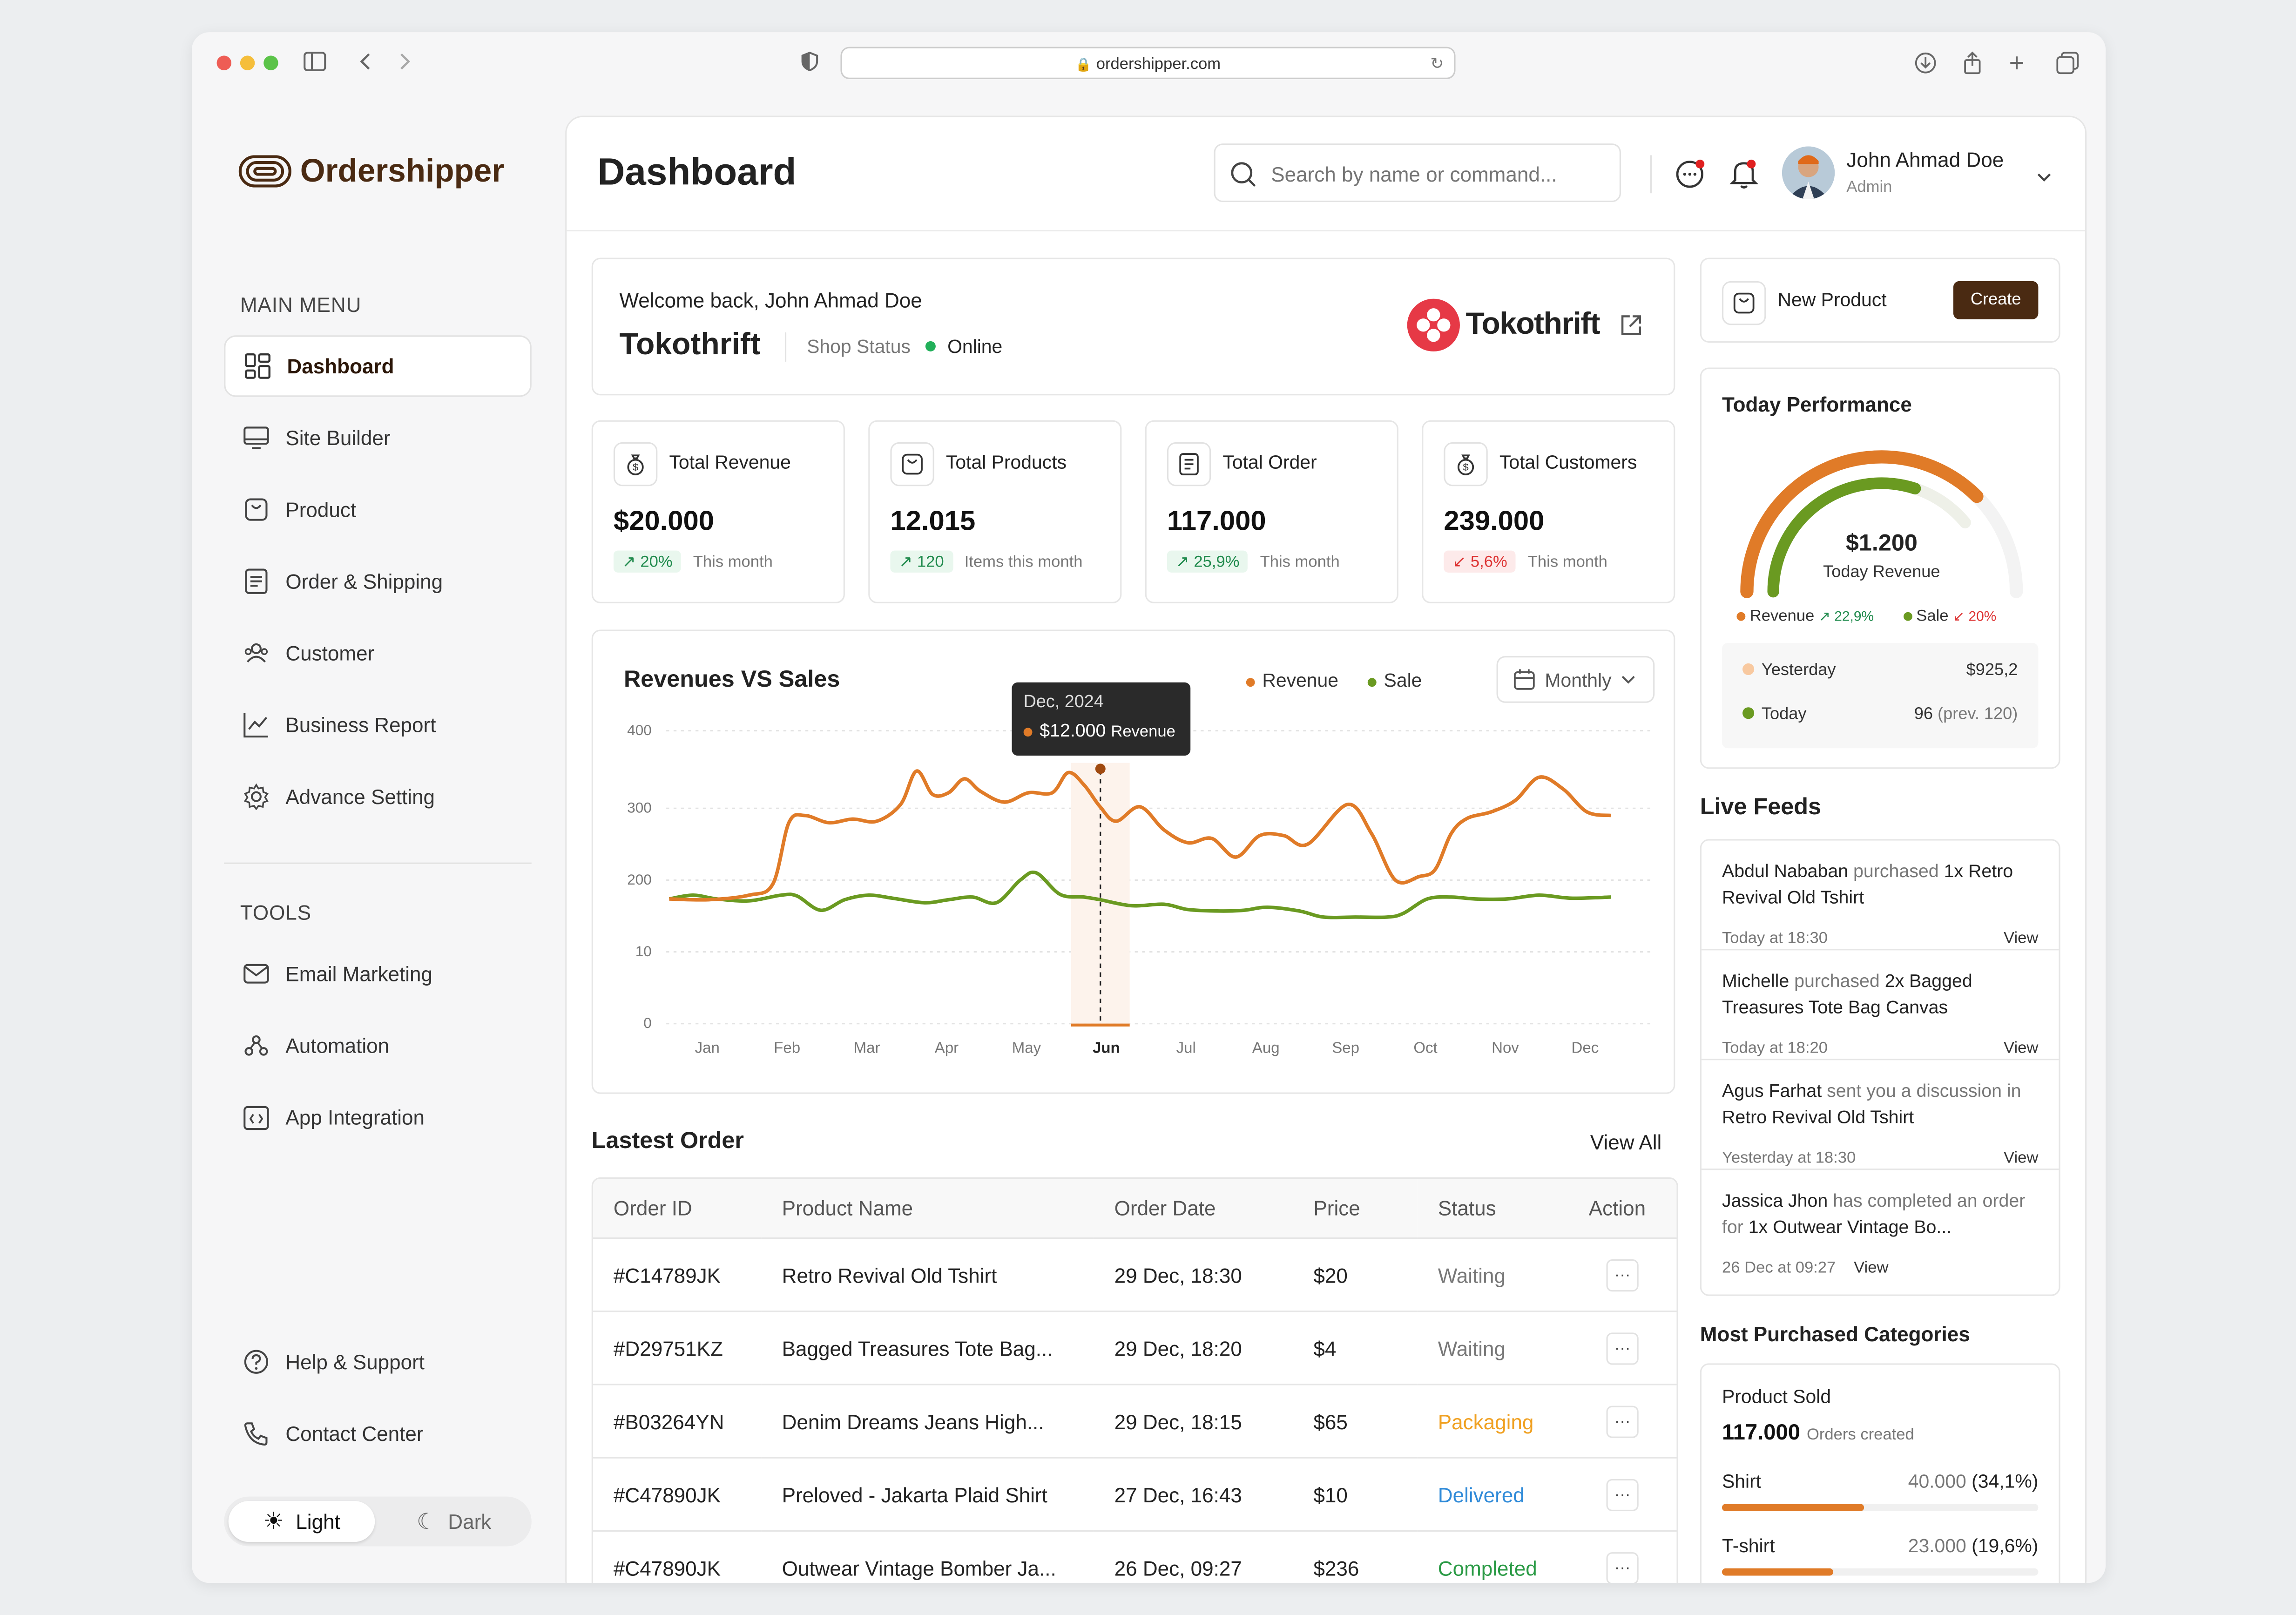  Describe the element at coordinates (1996, 300) in the screenshot. I see `create-button: Create` at that location.